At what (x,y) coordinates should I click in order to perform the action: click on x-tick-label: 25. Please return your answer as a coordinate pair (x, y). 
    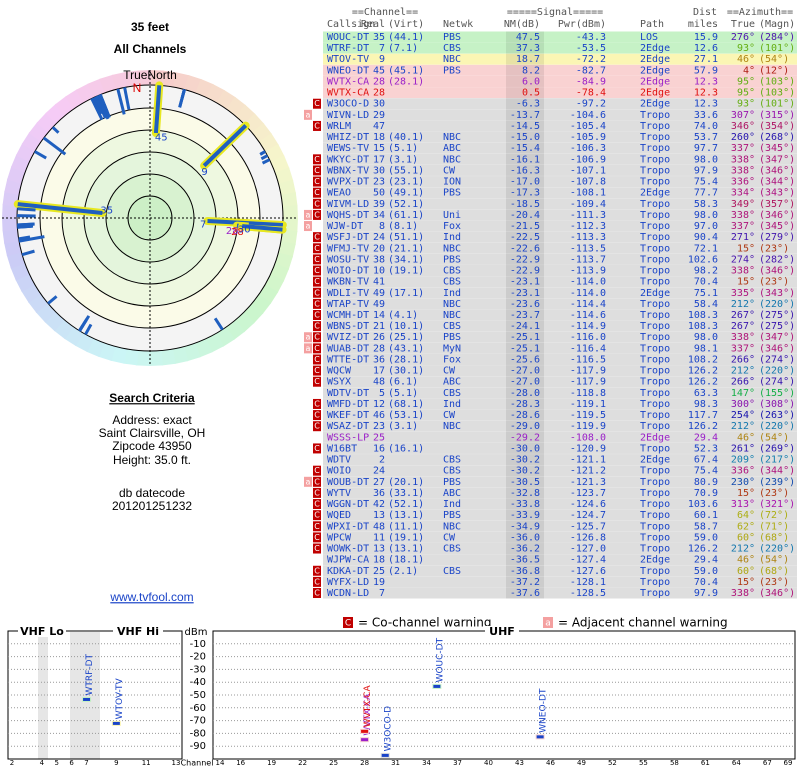
    Looking at the image, I should click on (333, 763).